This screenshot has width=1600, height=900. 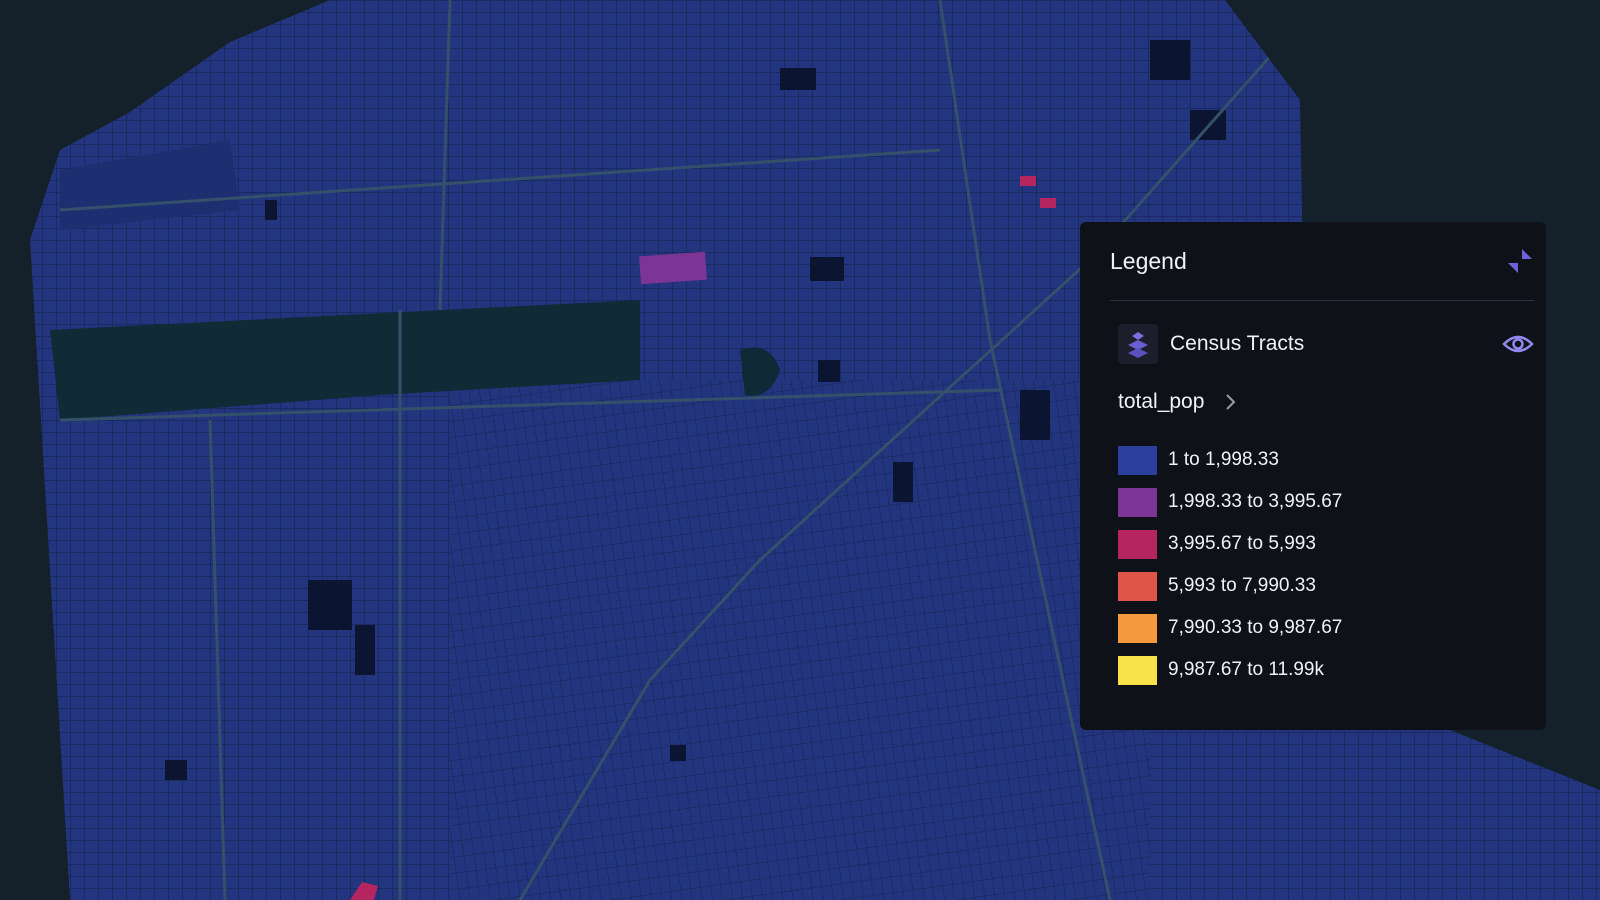 What do you see at coordinates (1255, 627) in the screenshot?
I see `legend-label: 7,990.33 to 9,987.67` at bounding box center [1255, 627].